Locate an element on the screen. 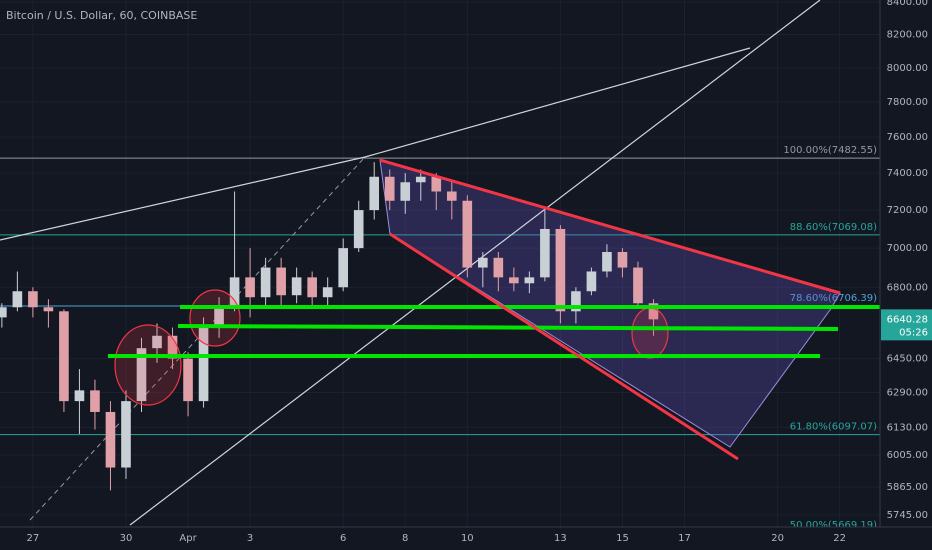 The image size is (932, 550). y-tick-label: 6800.00 is located at coordinates (907, 287).